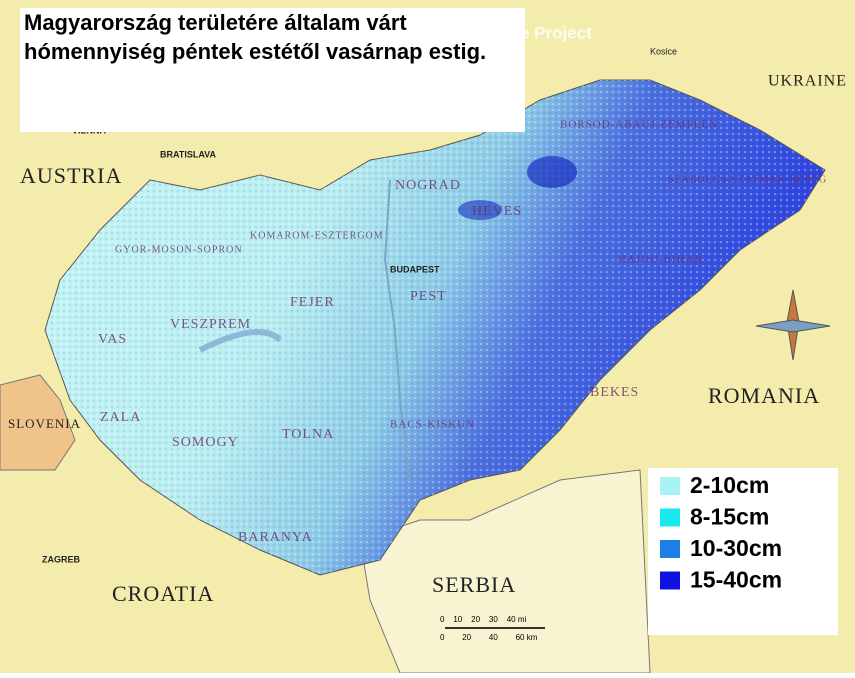 The image size is (855, 678). Describe the element at coordinates (308, 434) in the screenshot. I see `county-label: TOLNA` at that location.